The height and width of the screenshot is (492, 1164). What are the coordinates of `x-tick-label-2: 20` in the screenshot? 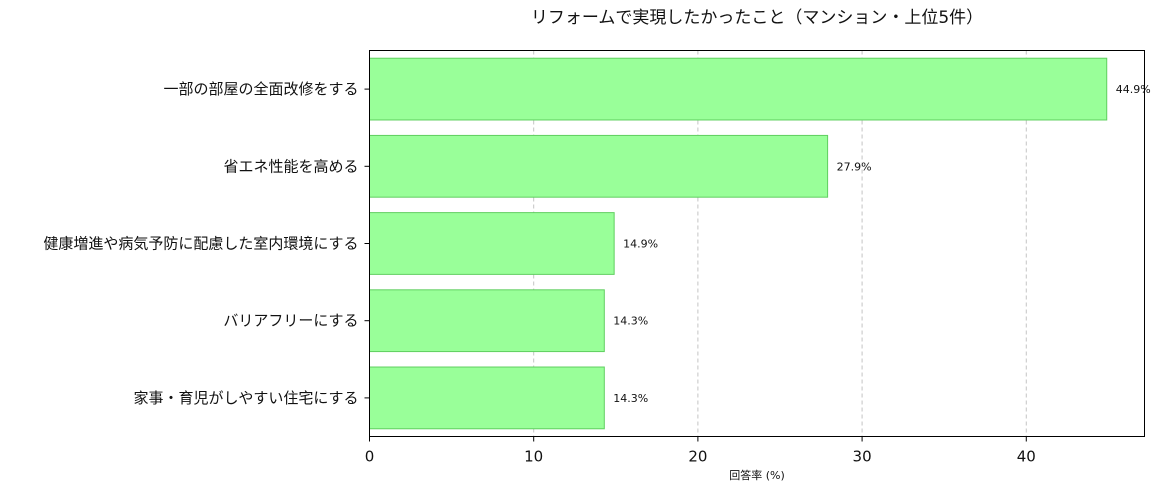 It's located at (697, 457).